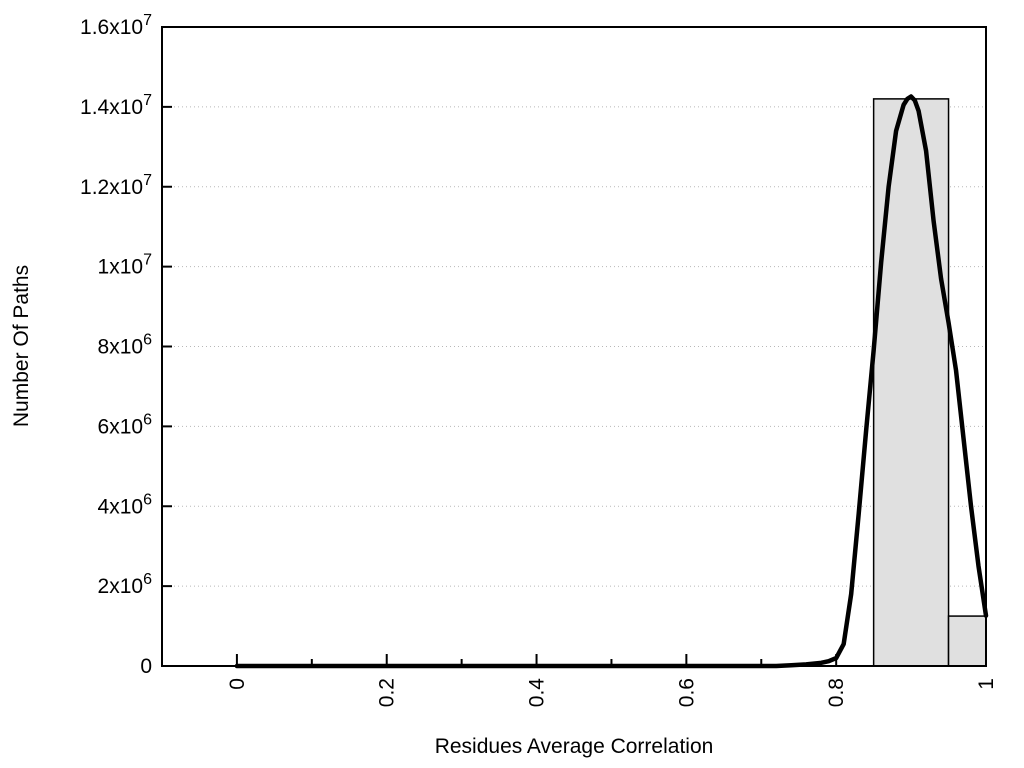  I want to click on y-tick-label: 1.4x10⁷, so click(116, 105).